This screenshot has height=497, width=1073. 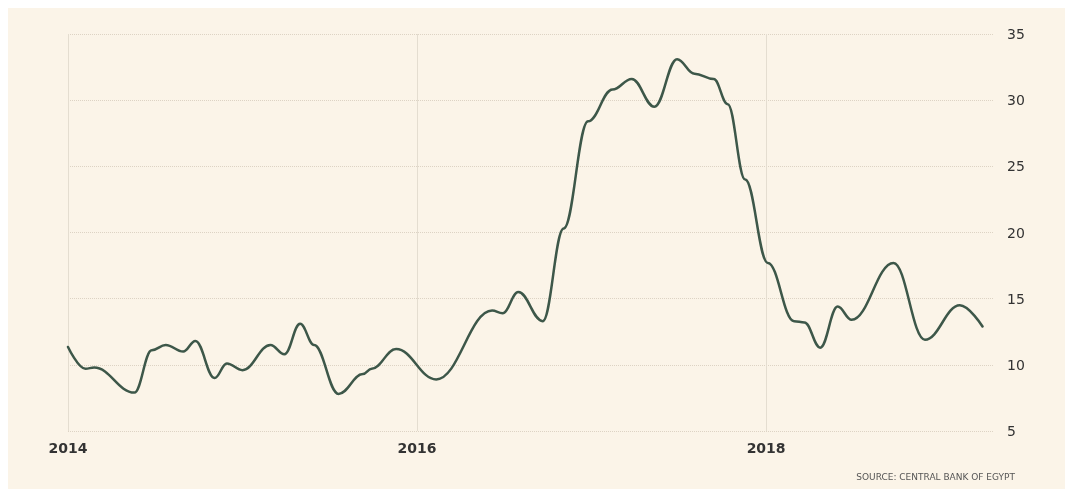 I want to click on y-tick-label: 30, so click(x=1016, y=100).